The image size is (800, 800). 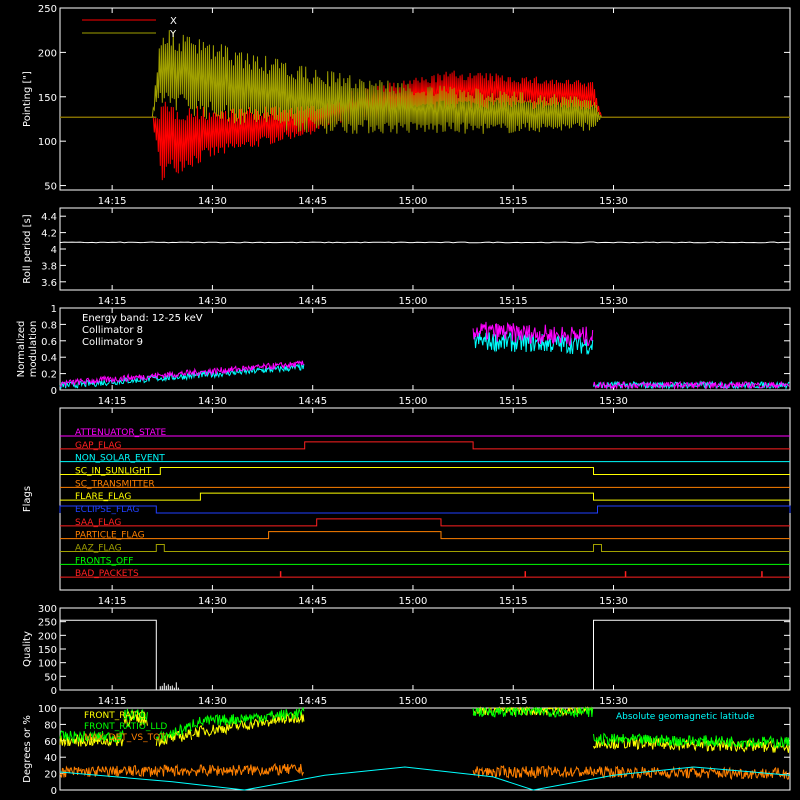 I want to click on y-tick-label: 3.6, so click(x=49, y=283).